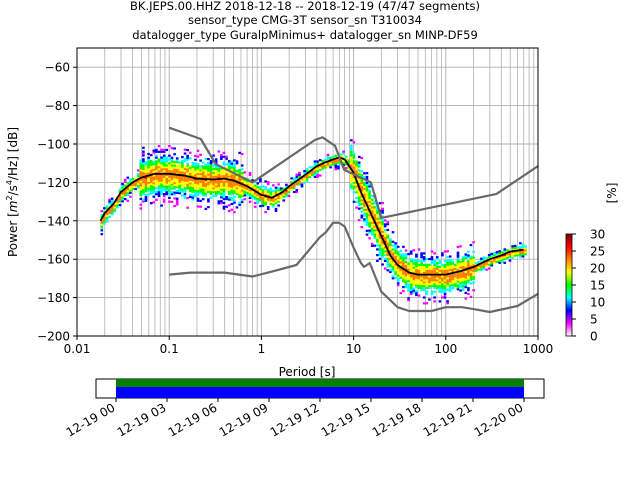 This screenshot has height=480, width=640. Describe the element at coordinates (353, 172) in the screenshot. I see `curve-nhnm` at that location.